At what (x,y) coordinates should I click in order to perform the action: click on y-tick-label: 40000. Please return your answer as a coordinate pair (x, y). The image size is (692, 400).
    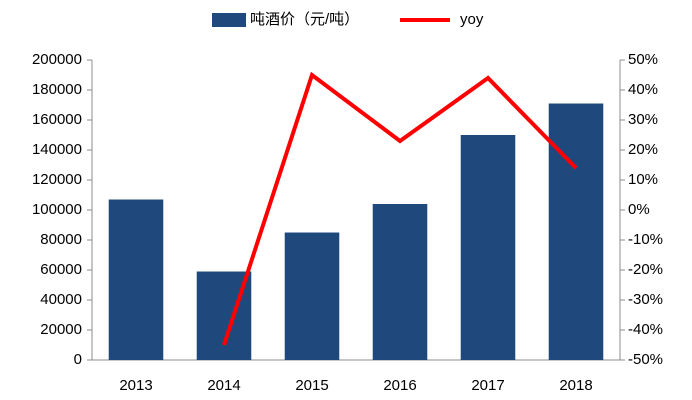
    Looking at the image, I should click on (61, 299).